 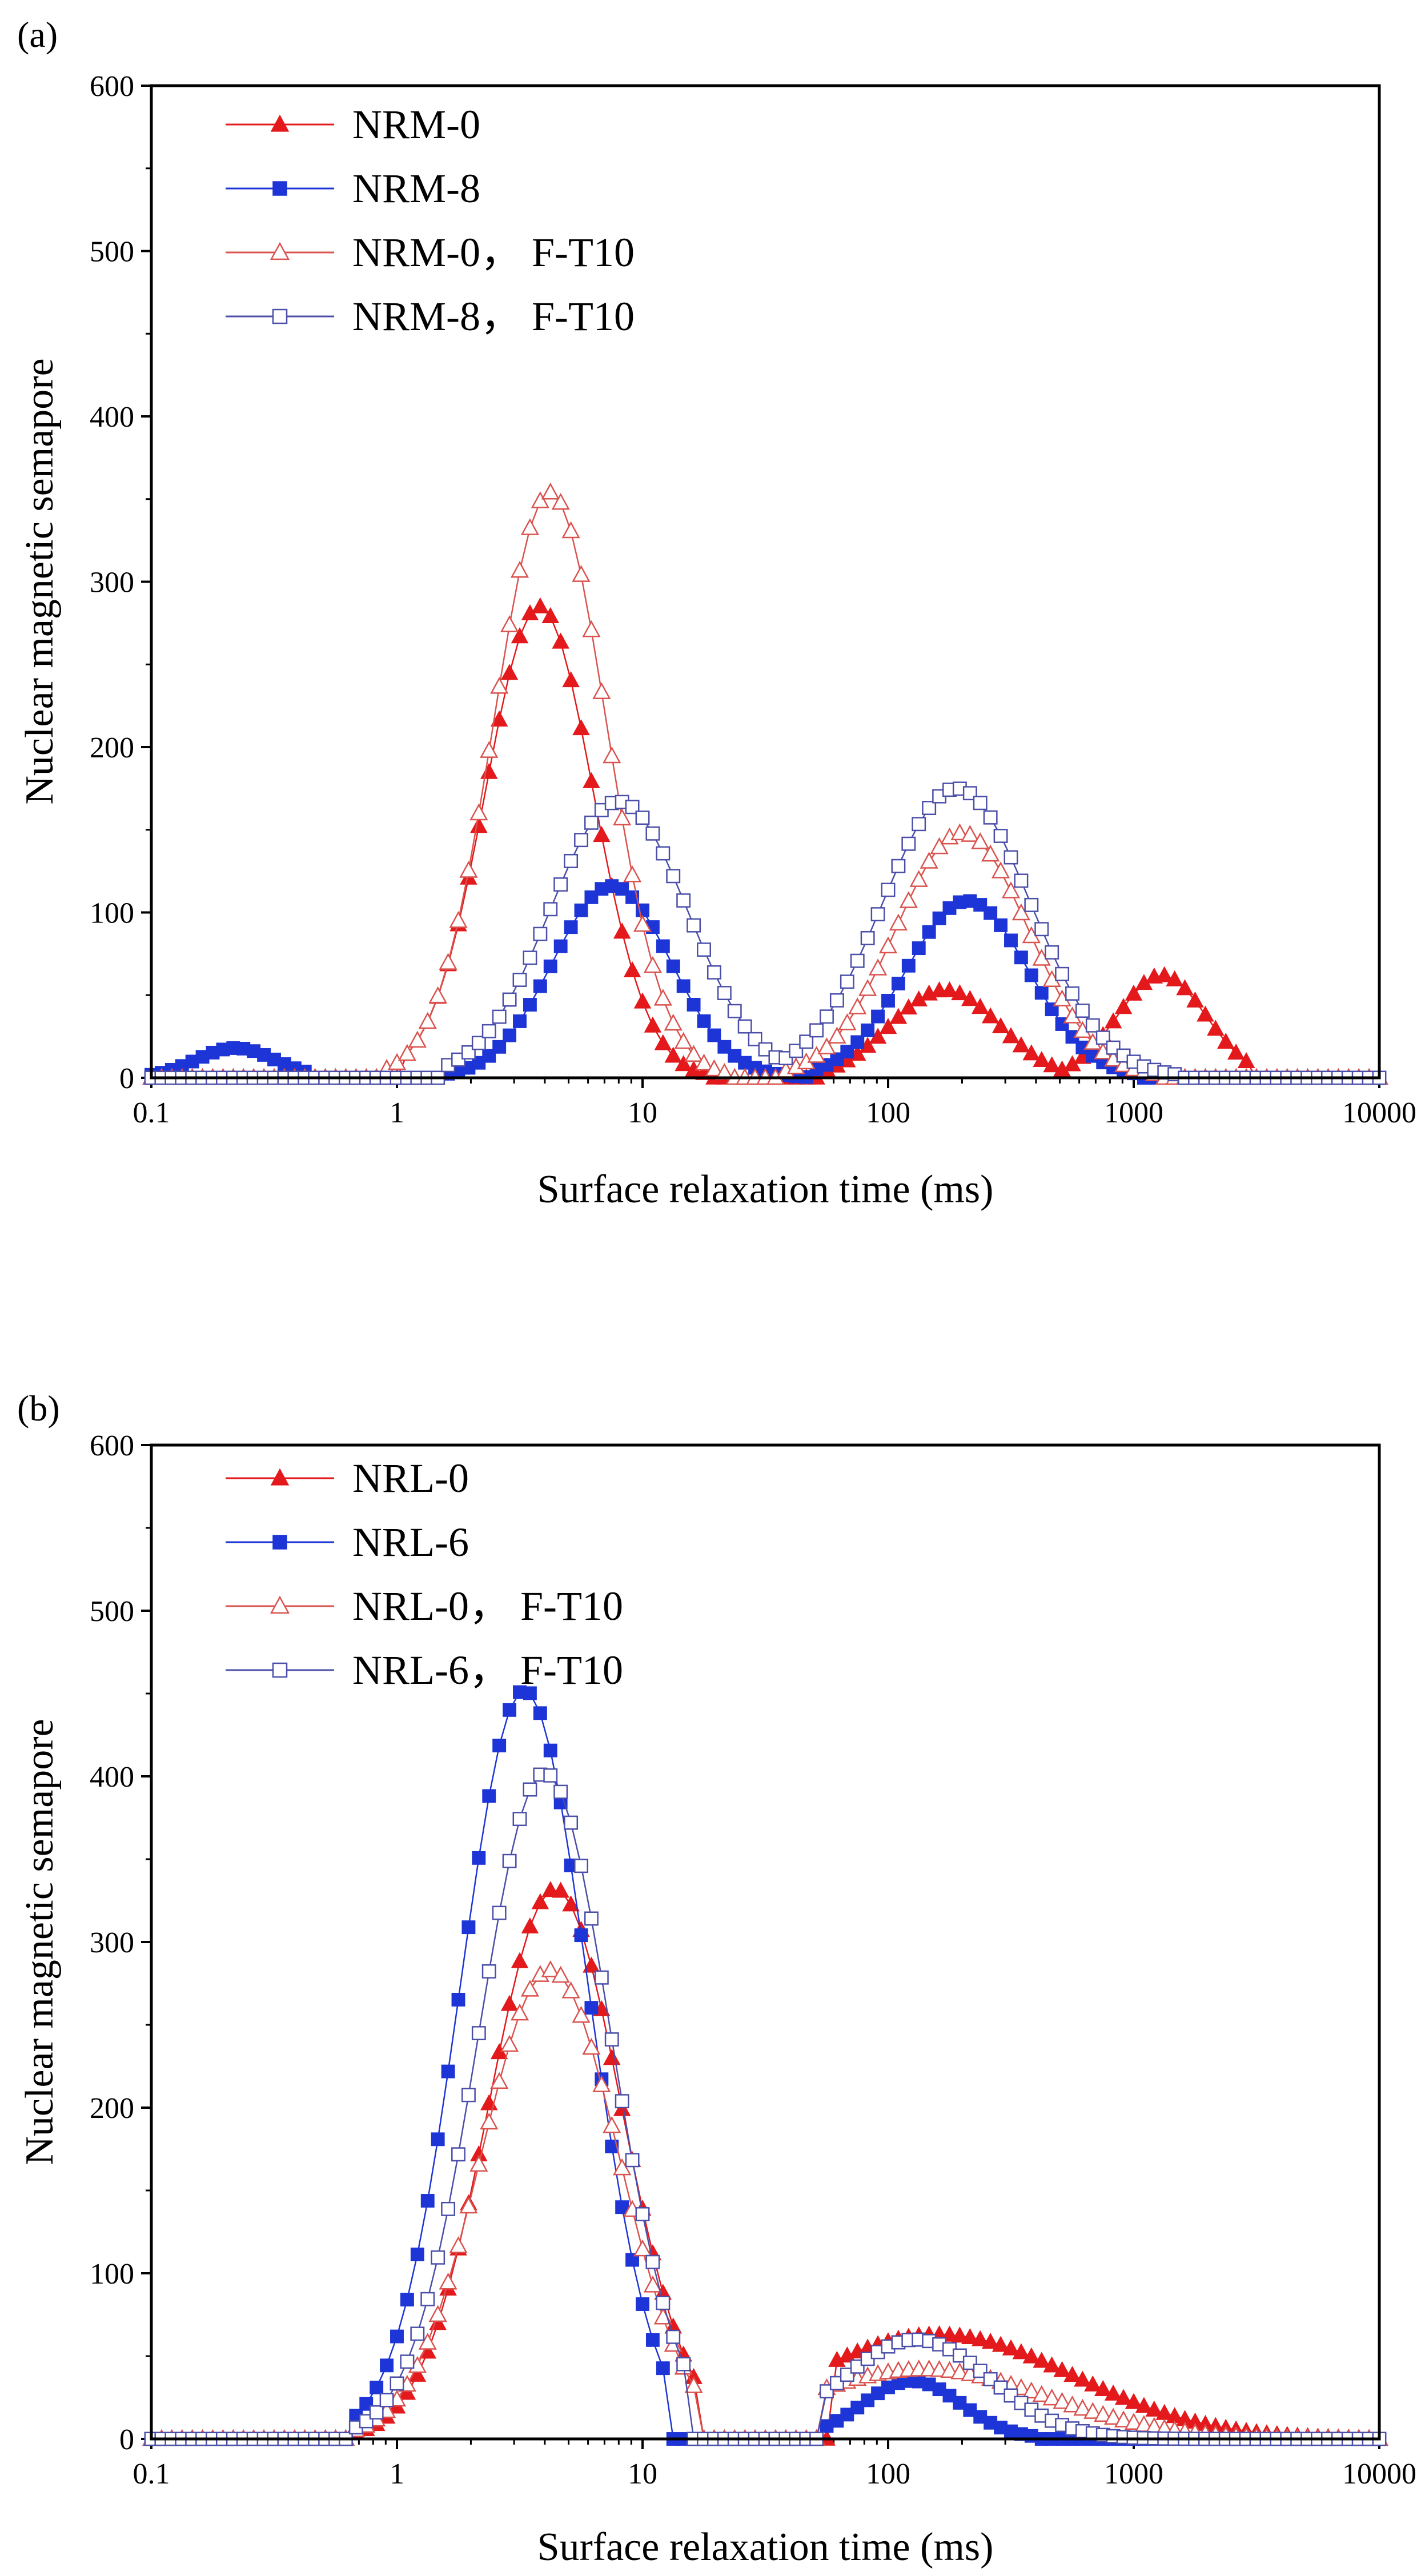 What do you see at coordinates (1133, 2474) in the screenshot?
I see `x-tick-label: 1000` at bounding box center [1133, 2474].